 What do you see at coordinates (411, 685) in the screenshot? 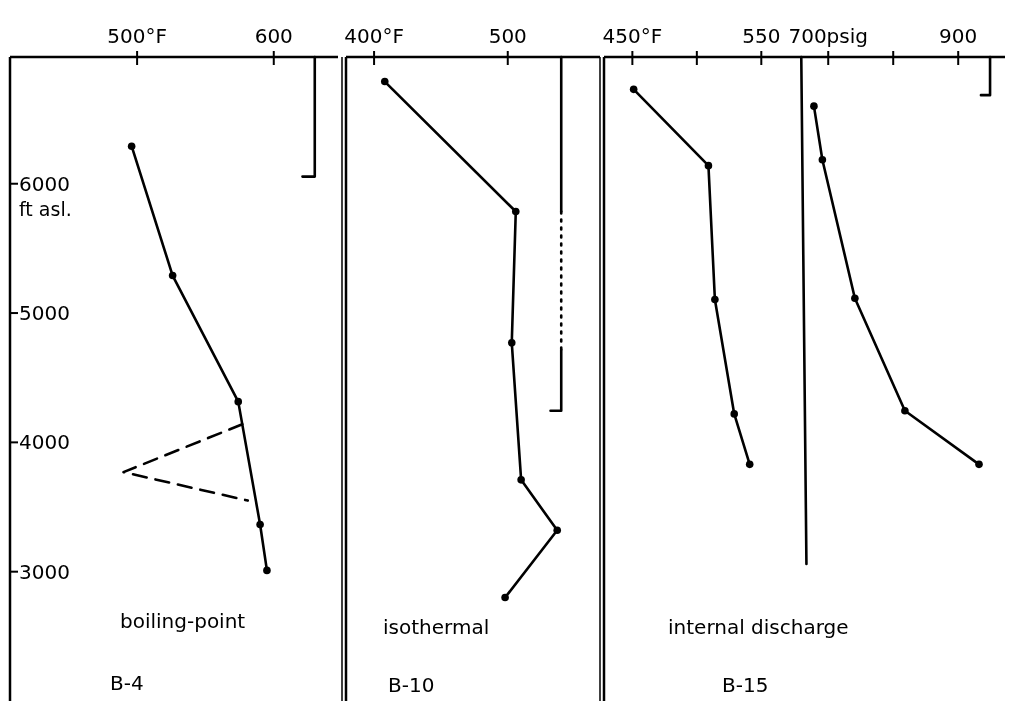
I see `annotation: B-10` at bounding box center [411, 685].